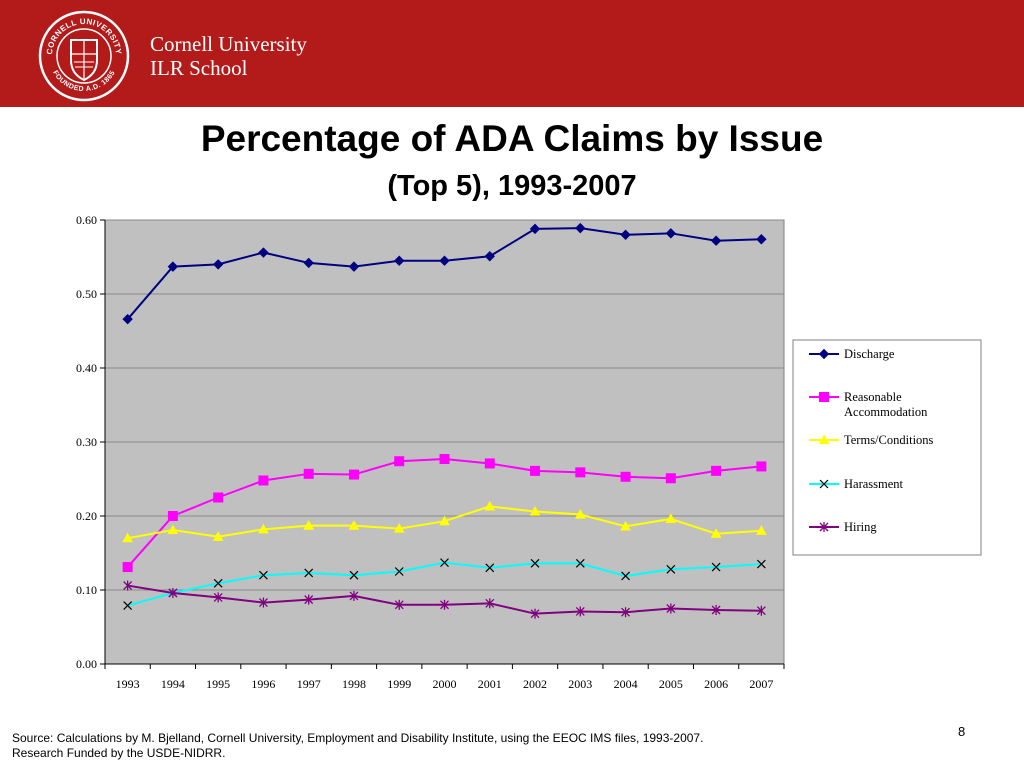 The width and height of the screenshot is (1024, 768). What do you see at coordinates (671, 684) in the screenshot?
I see `x-tick-label: 2005` at bounding box center [671, 684].